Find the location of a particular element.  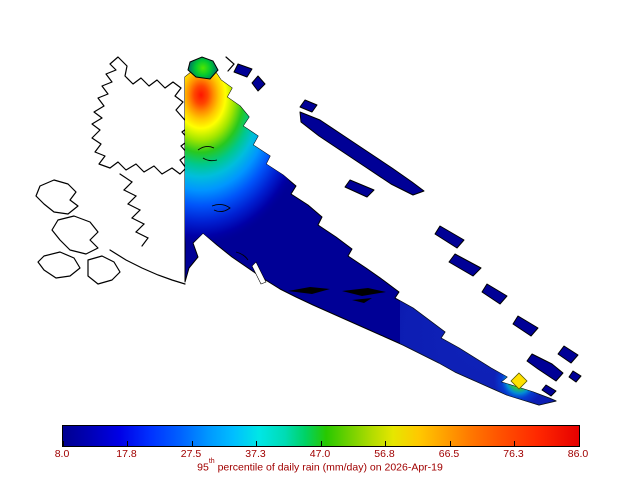

caption-value: 95 is located at coordinates (203, 467).